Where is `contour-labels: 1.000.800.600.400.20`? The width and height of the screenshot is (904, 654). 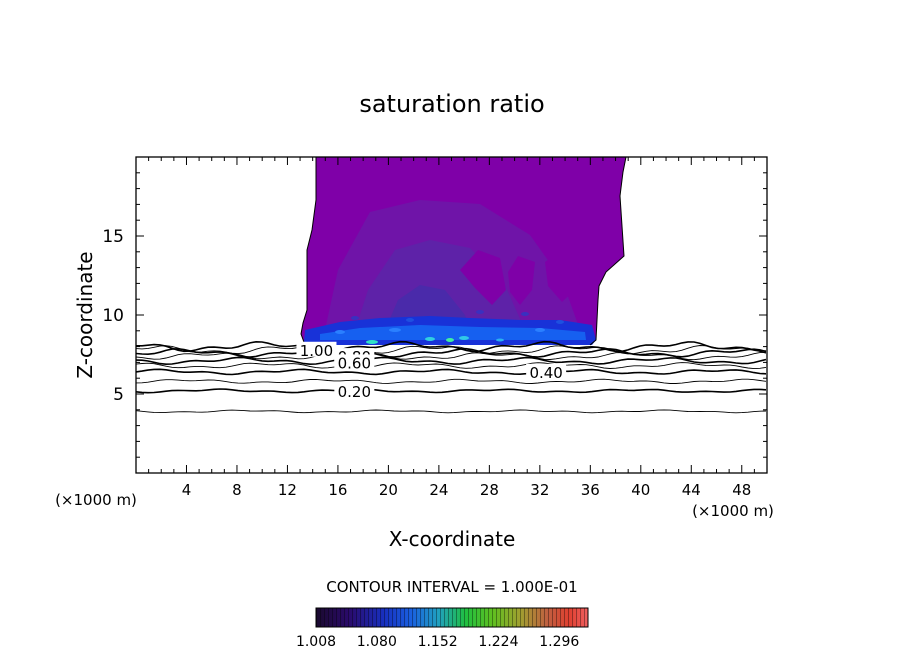 contour-labels: 1.000.800.600.400.20 is located at coordinates (431, 371).